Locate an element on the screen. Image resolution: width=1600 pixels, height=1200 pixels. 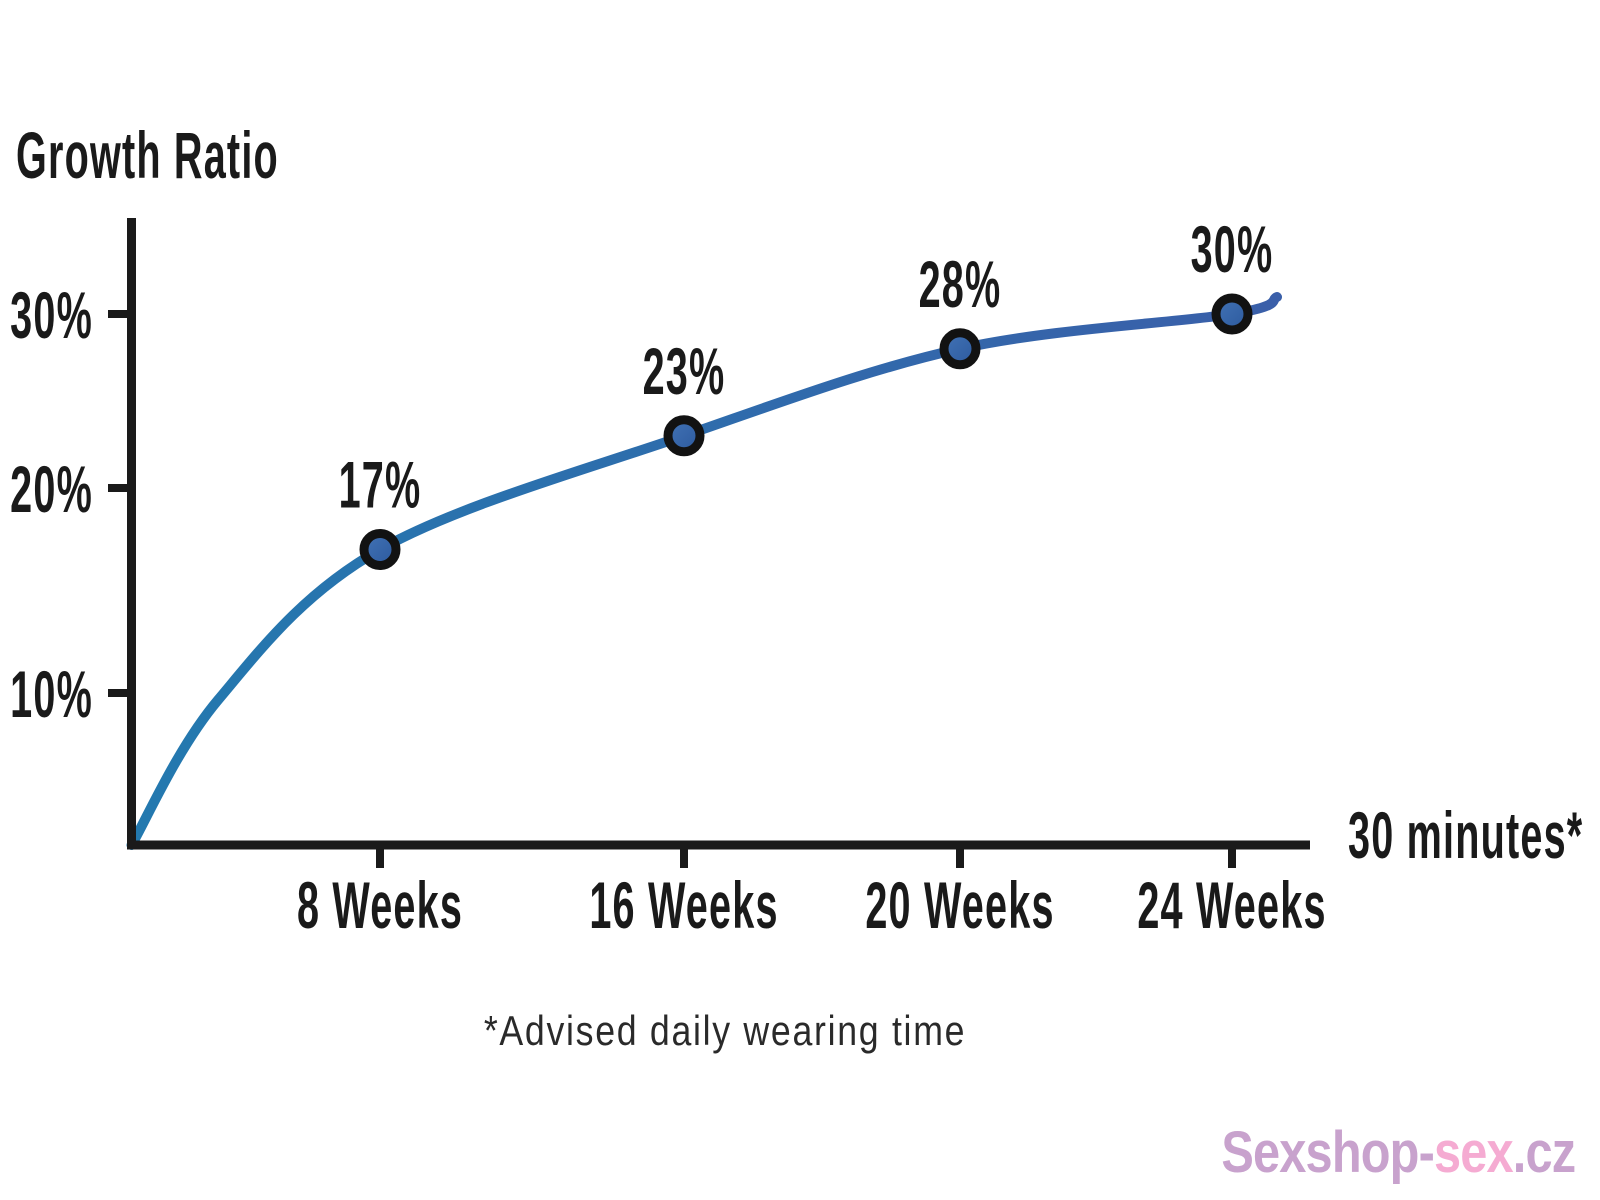
point-value-label: 17% is located at coordinates (380, 485).